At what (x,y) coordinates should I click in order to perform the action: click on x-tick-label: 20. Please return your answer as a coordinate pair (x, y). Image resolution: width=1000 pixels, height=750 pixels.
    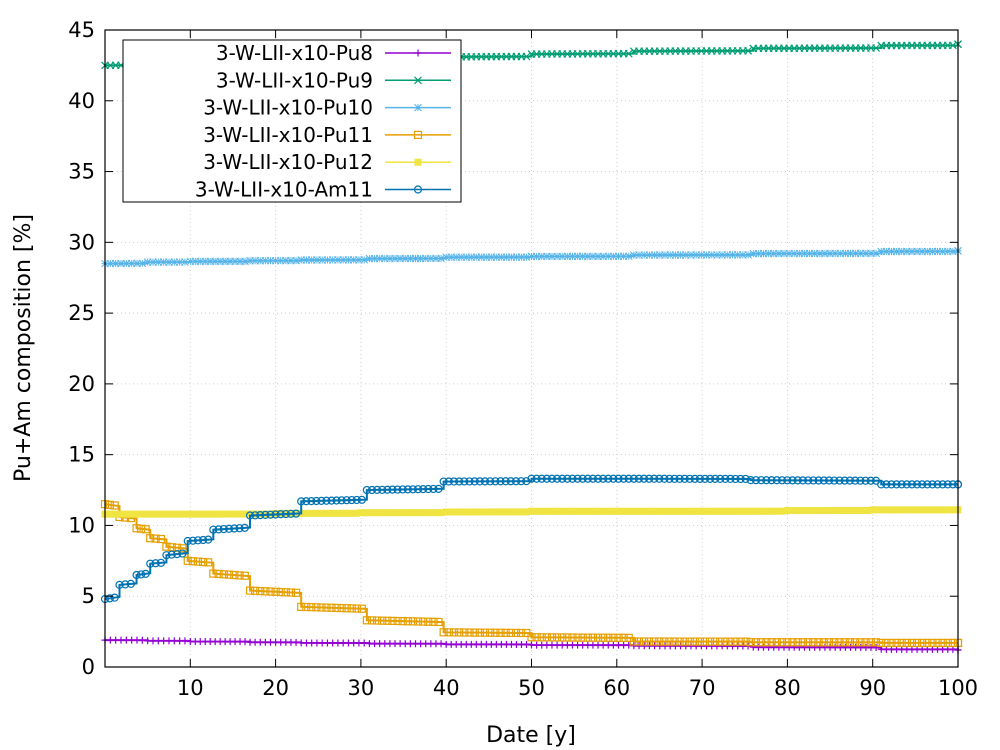
    Looking at the image, I should click on (275, 688).